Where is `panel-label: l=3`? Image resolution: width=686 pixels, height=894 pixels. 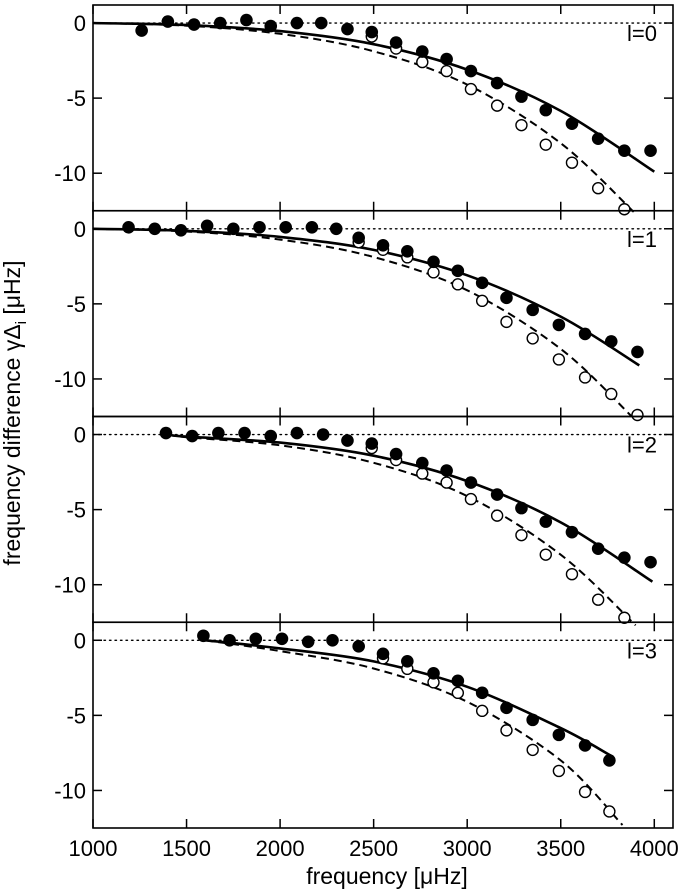
panel-label: l=3 is located at coordinates (642, 650).